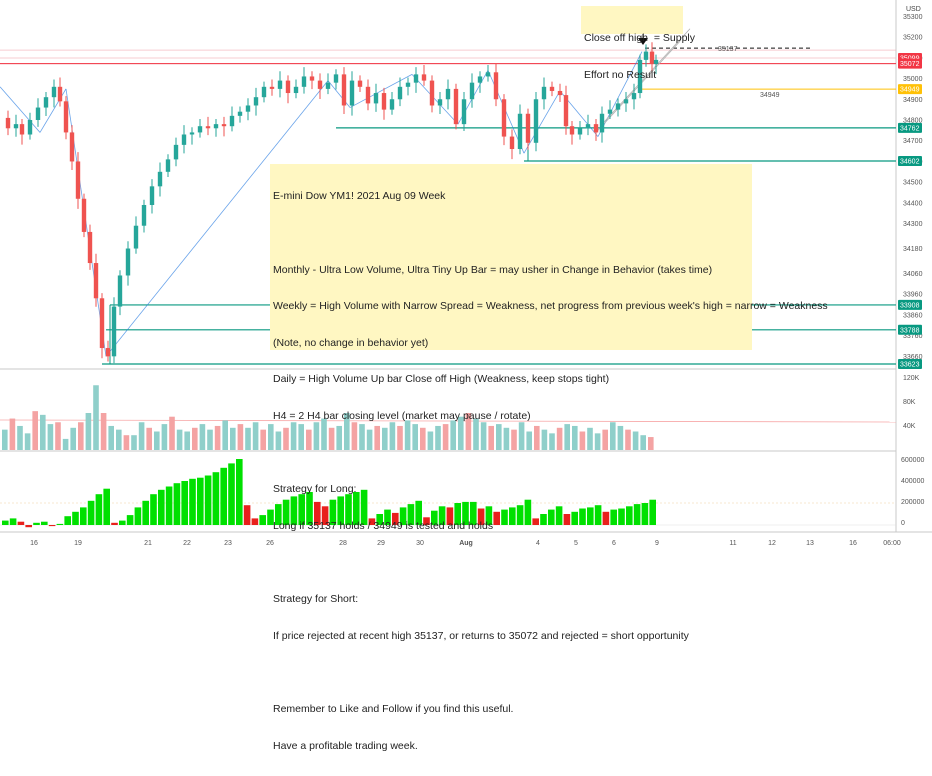 Image resolution: width=932 pixels, height=776 pixels. What do you see at coordinates (466, 543) in the screenshot?
I see `date-tick-label: Aug` at bounding box center [466, 543].